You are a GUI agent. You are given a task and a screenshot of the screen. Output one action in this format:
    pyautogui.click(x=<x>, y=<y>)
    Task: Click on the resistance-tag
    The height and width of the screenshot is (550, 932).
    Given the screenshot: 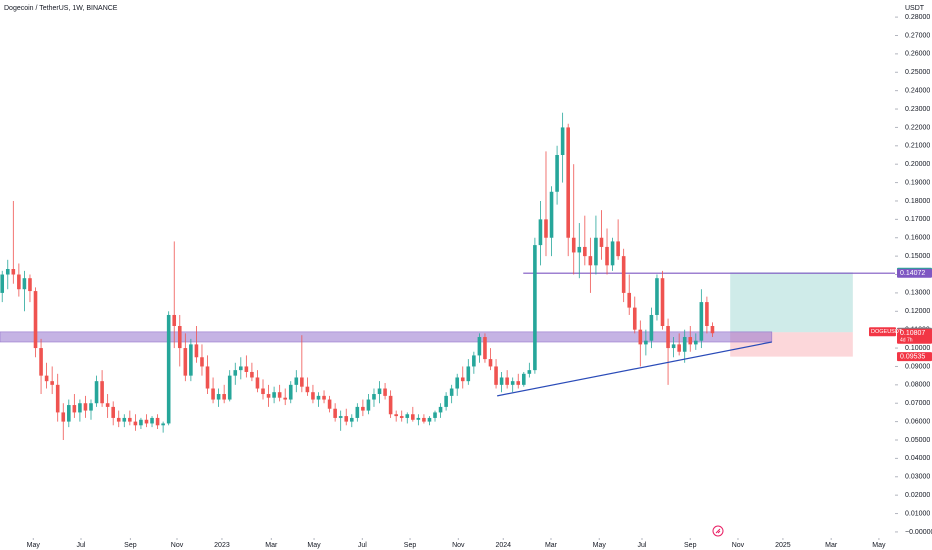 What is the action you would take?
    pyautogui.click(x=914, y=273)
    